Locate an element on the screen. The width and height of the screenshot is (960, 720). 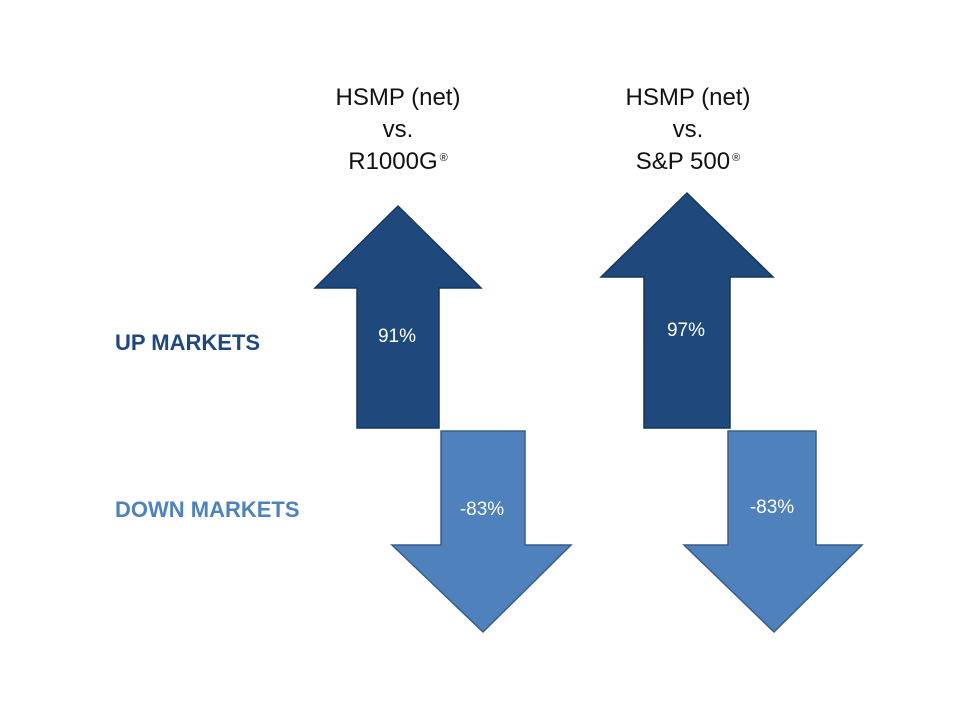
header-benchmark: R1000G ® is located at coordinates (398, 162).